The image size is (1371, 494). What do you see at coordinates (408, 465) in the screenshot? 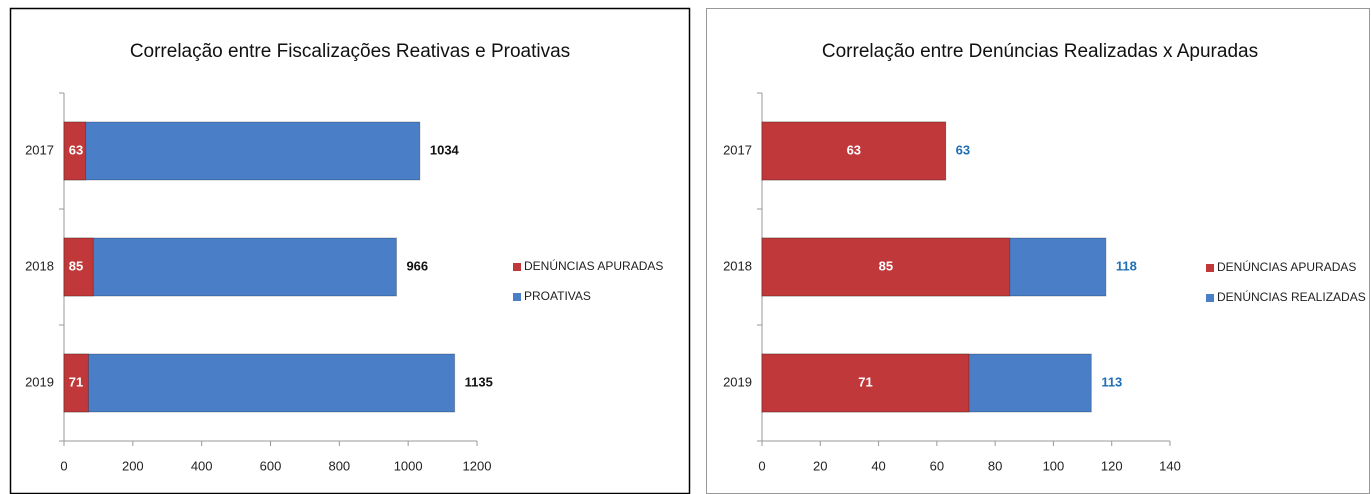
I see `x-tick-label: 1000` at bounding box center [408, 465].